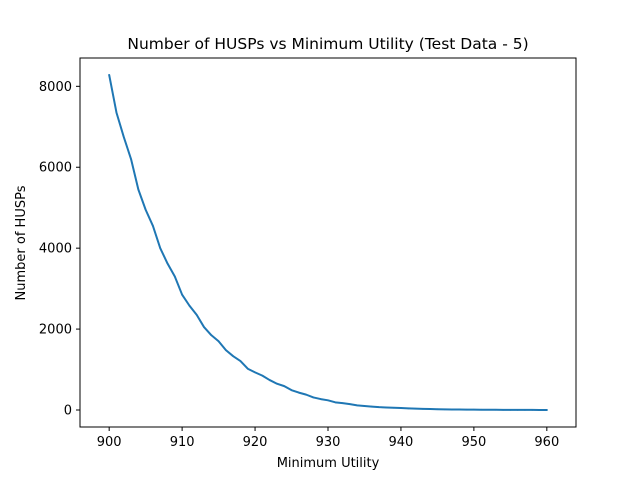 This screenshot has width=640, height=480. Describe the element at coordinates (55, 249) in the screenshot. I see `y-tick-label: 4000` at that location.